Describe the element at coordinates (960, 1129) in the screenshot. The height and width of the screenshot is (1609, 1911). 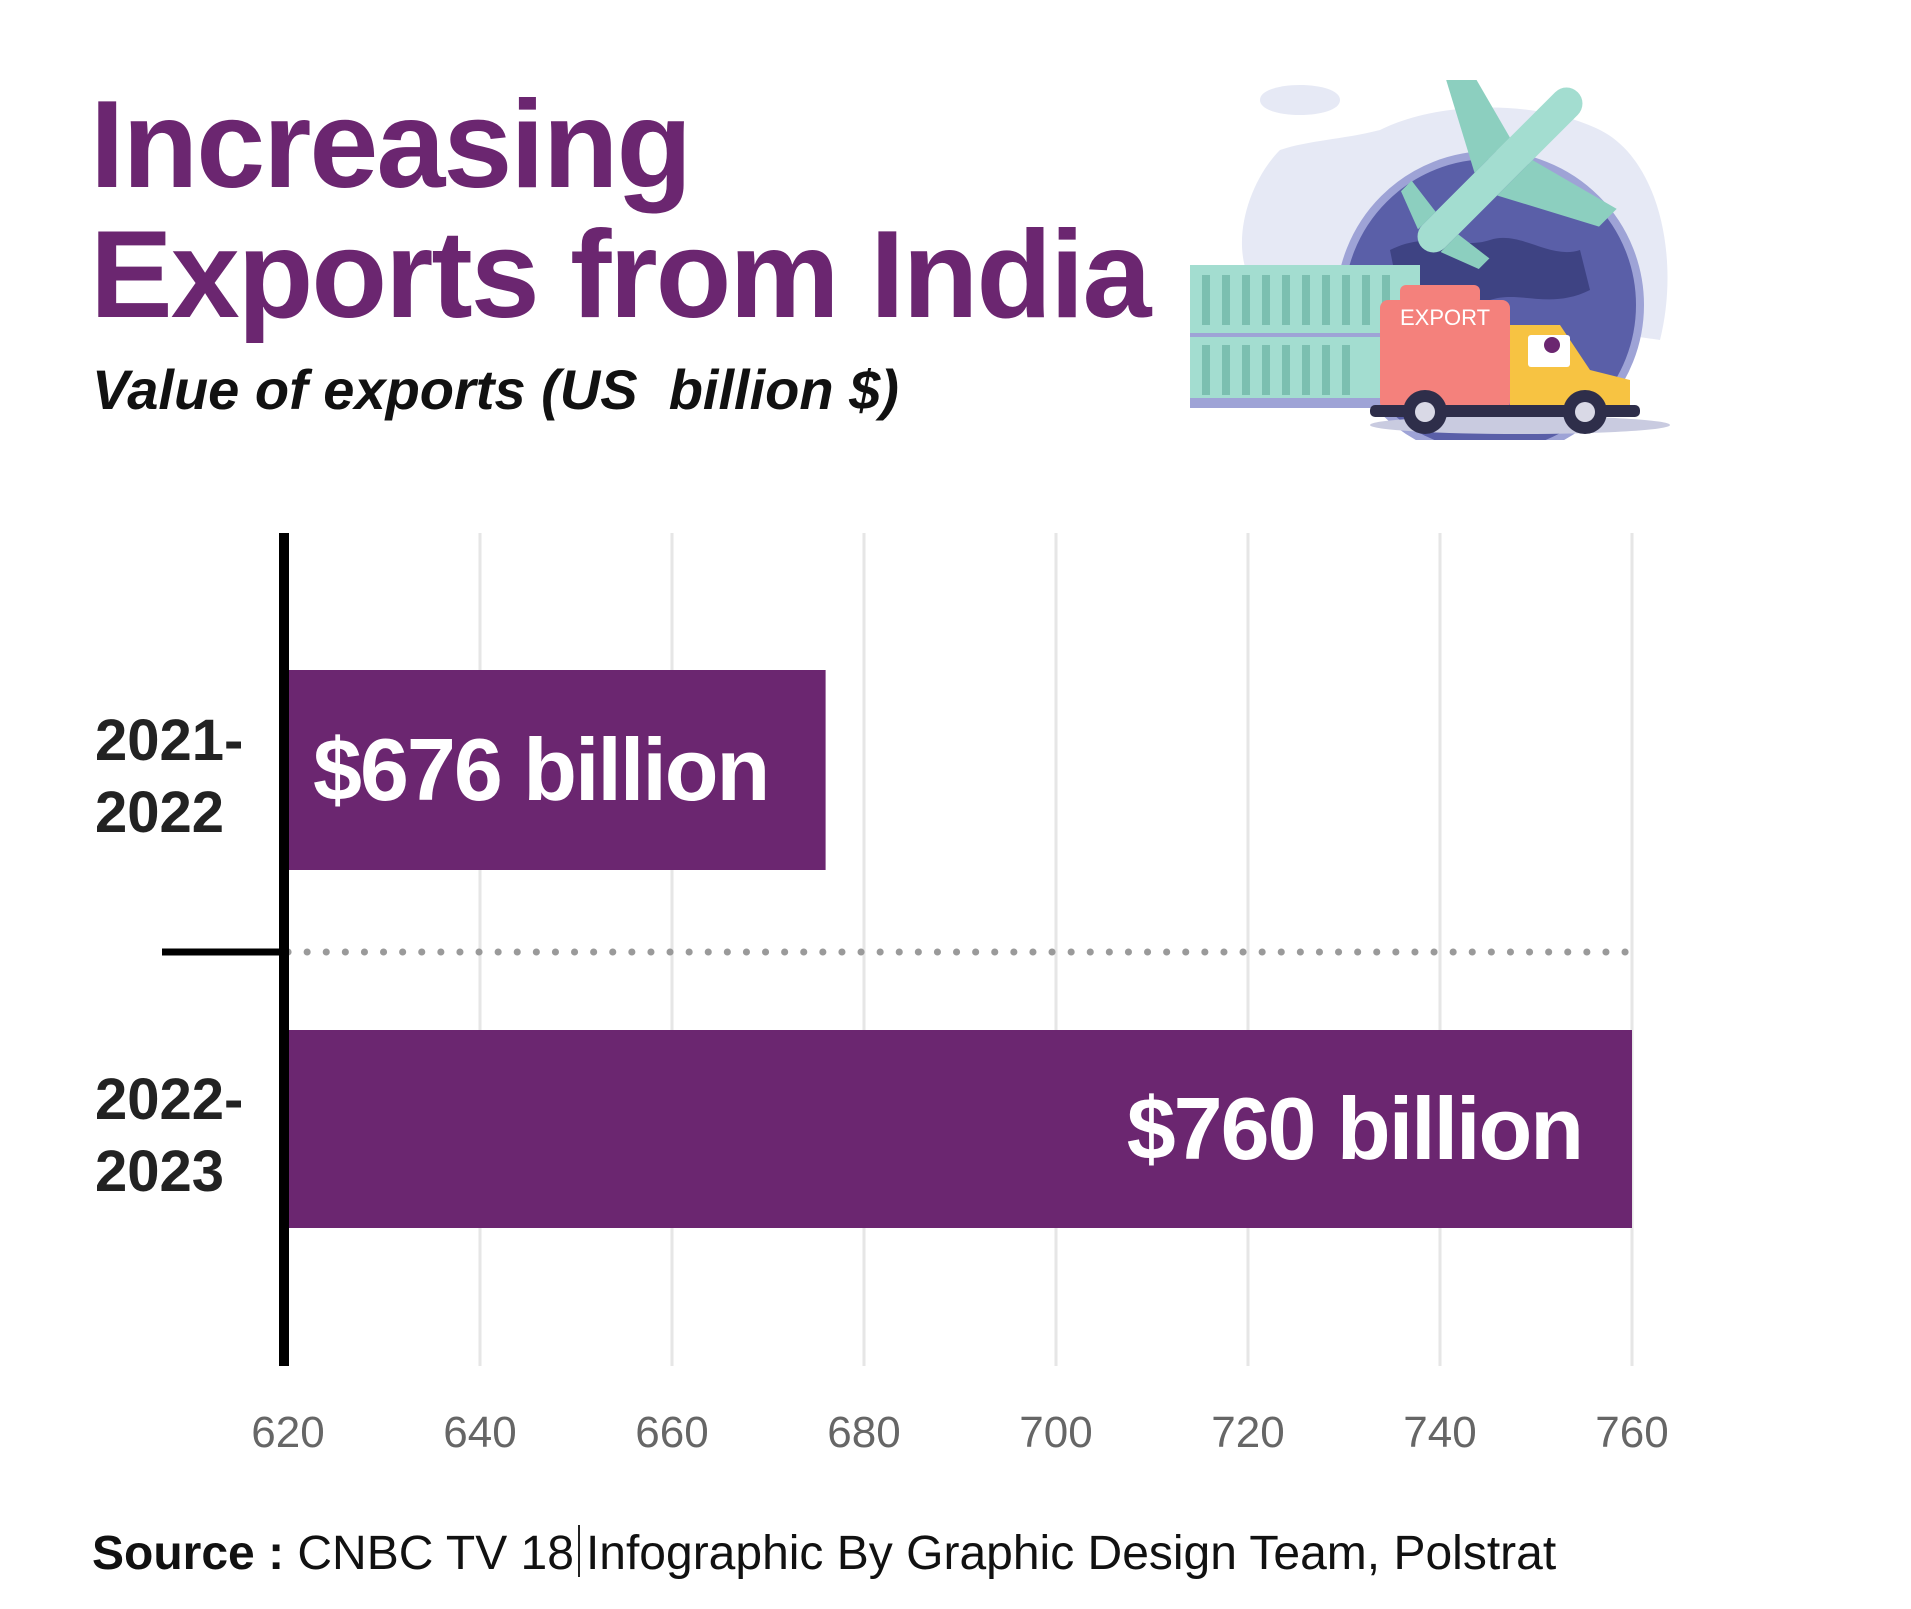
I see `bar-2022-2023` at that location.